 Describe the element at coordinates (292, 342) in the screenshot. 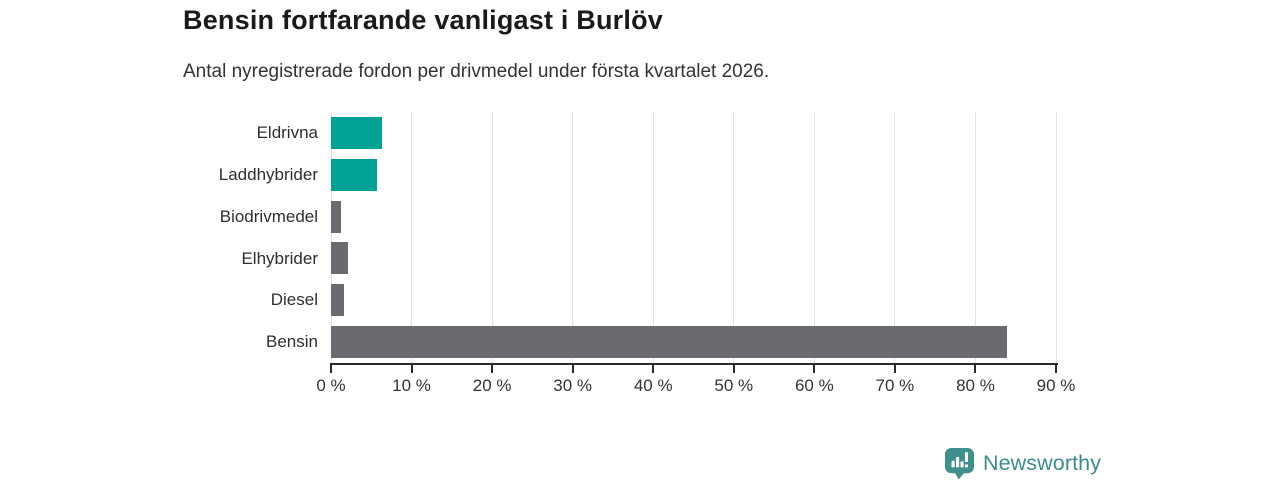

I see `category-label: Bensin` at that location.